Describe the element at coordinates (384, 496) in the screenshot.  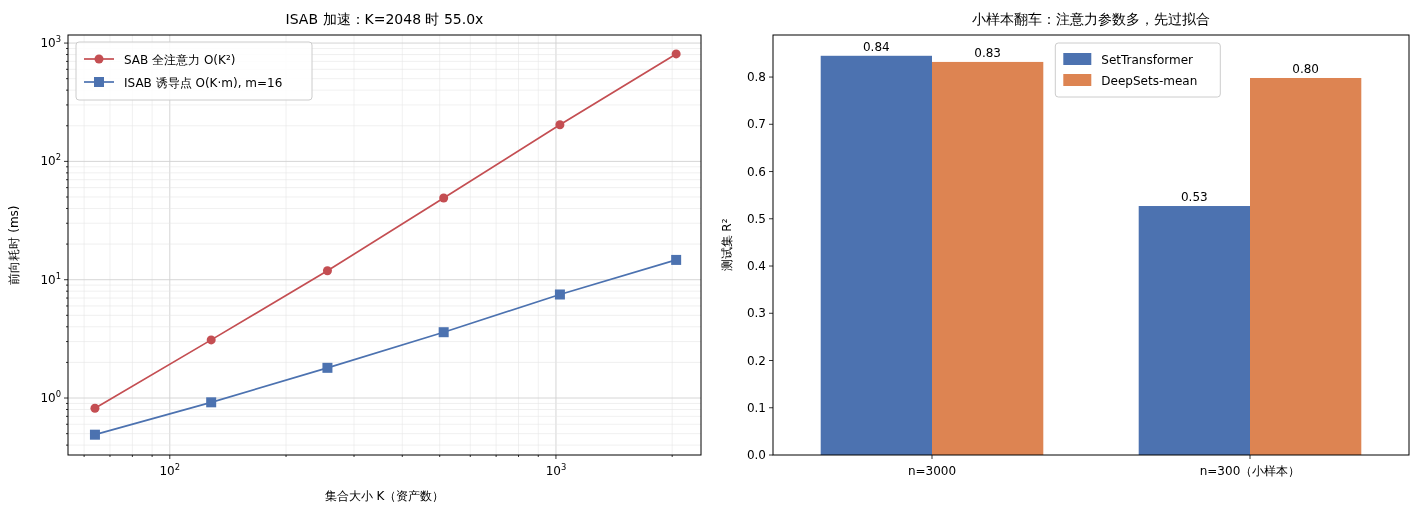
I see `x-axis-title: 集合大小 K（资产数）` at that location.